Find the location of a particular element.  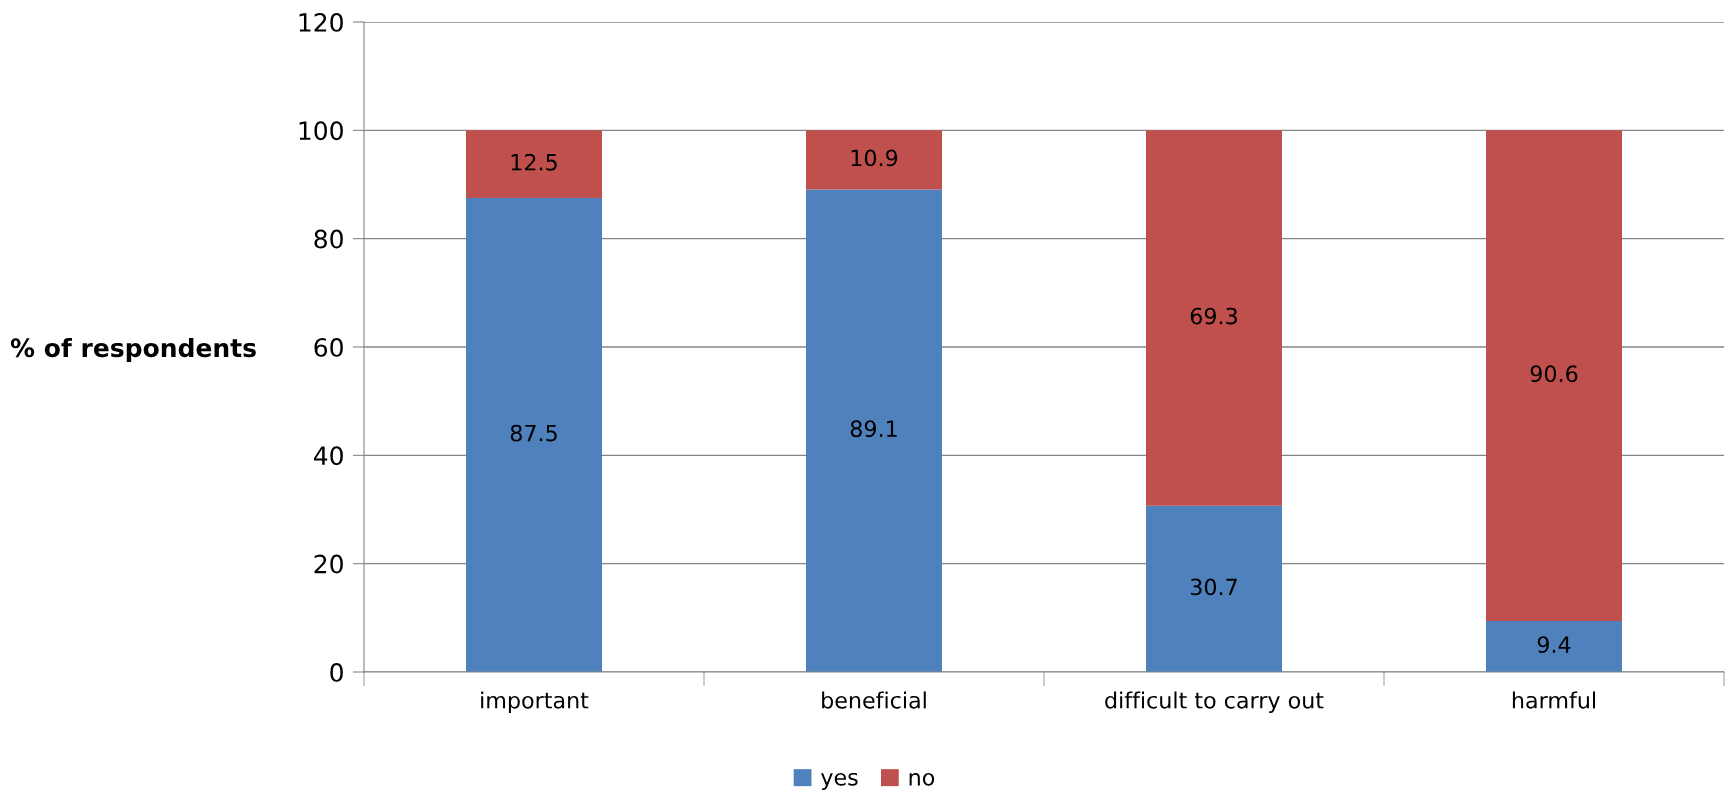

y-tick-label: 0 is located at coordinates (336, 672).